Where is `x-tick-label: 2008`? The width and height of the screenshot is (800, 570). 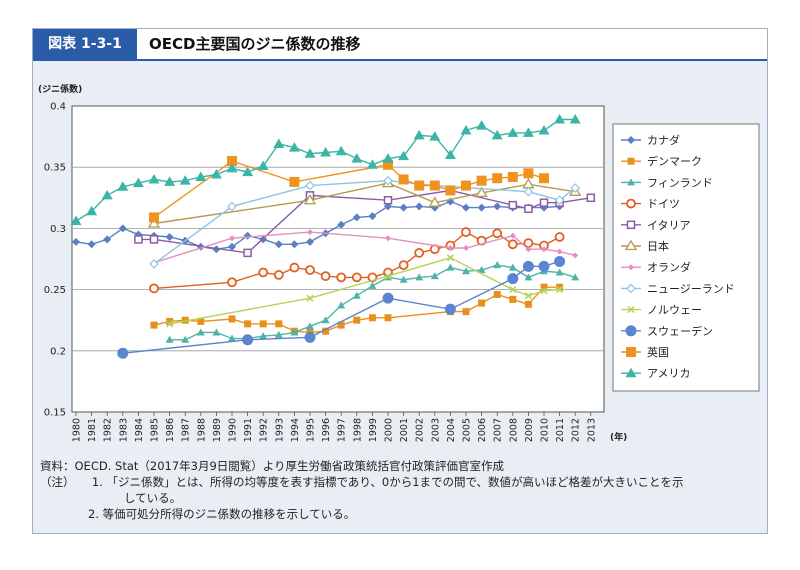
x-tick-label: 2008 is located at coordinates (513, 430).